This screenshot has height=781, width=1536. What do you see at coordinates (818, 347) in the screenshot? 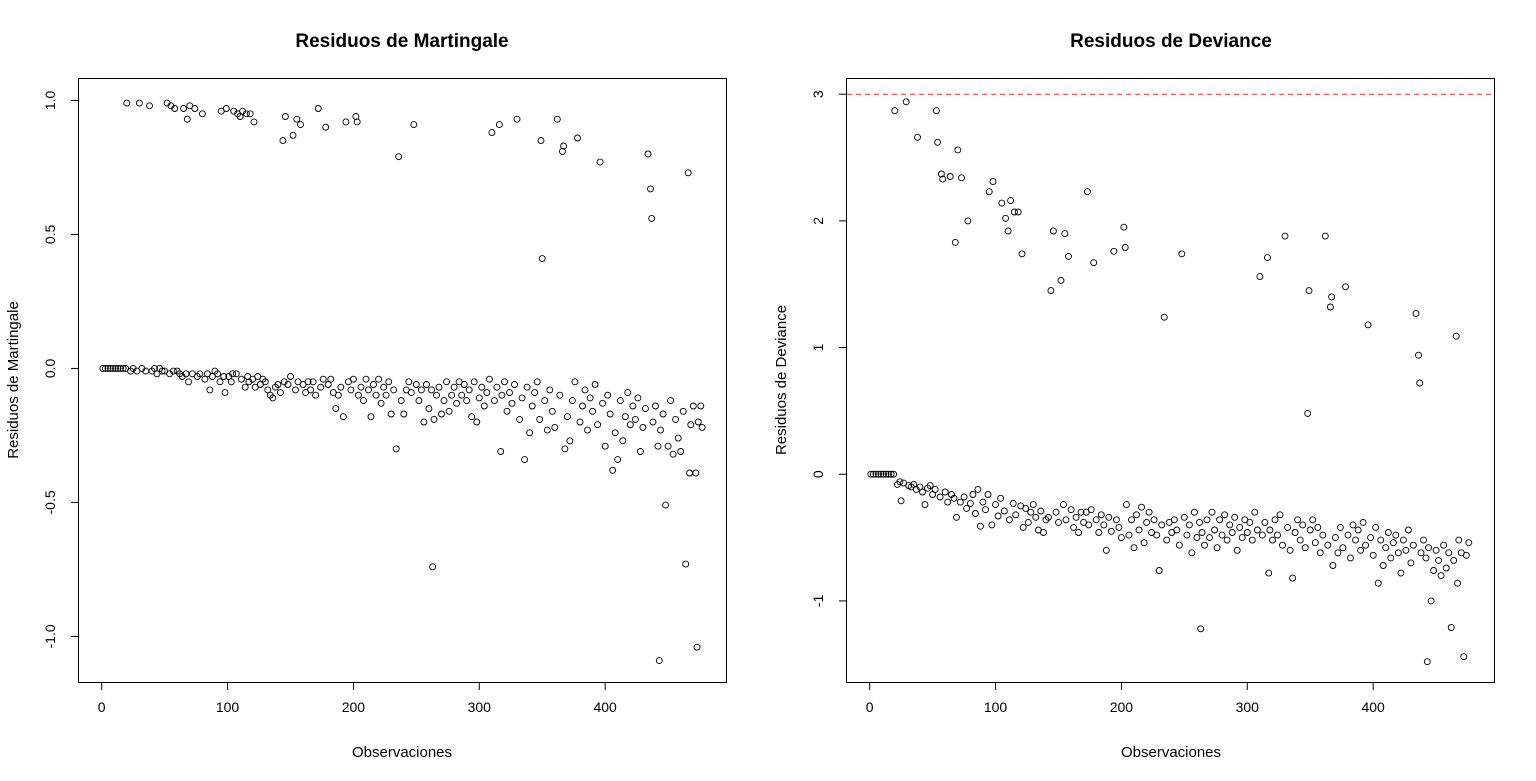
I see `y-tick-label: 1` at bounding box center [818, 347].